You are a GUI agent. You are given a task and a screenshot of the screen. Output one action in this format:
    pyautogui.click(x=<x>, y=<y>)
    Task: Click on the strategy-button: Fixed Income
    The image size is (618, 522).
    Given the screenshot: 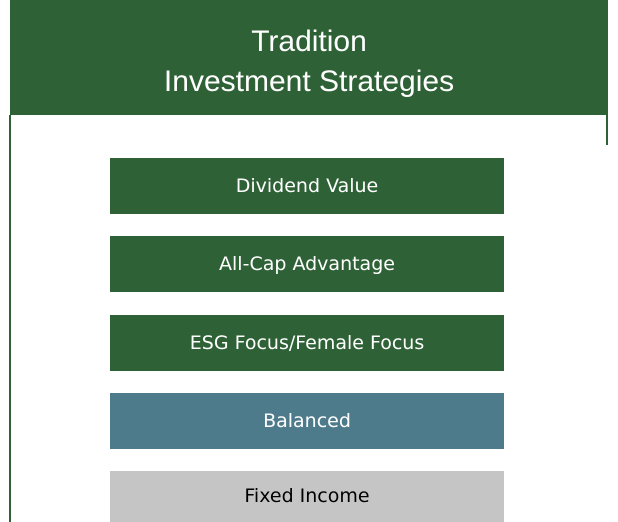 What is the action you would take?
    pyautogui.click(x=307, y=496)
    